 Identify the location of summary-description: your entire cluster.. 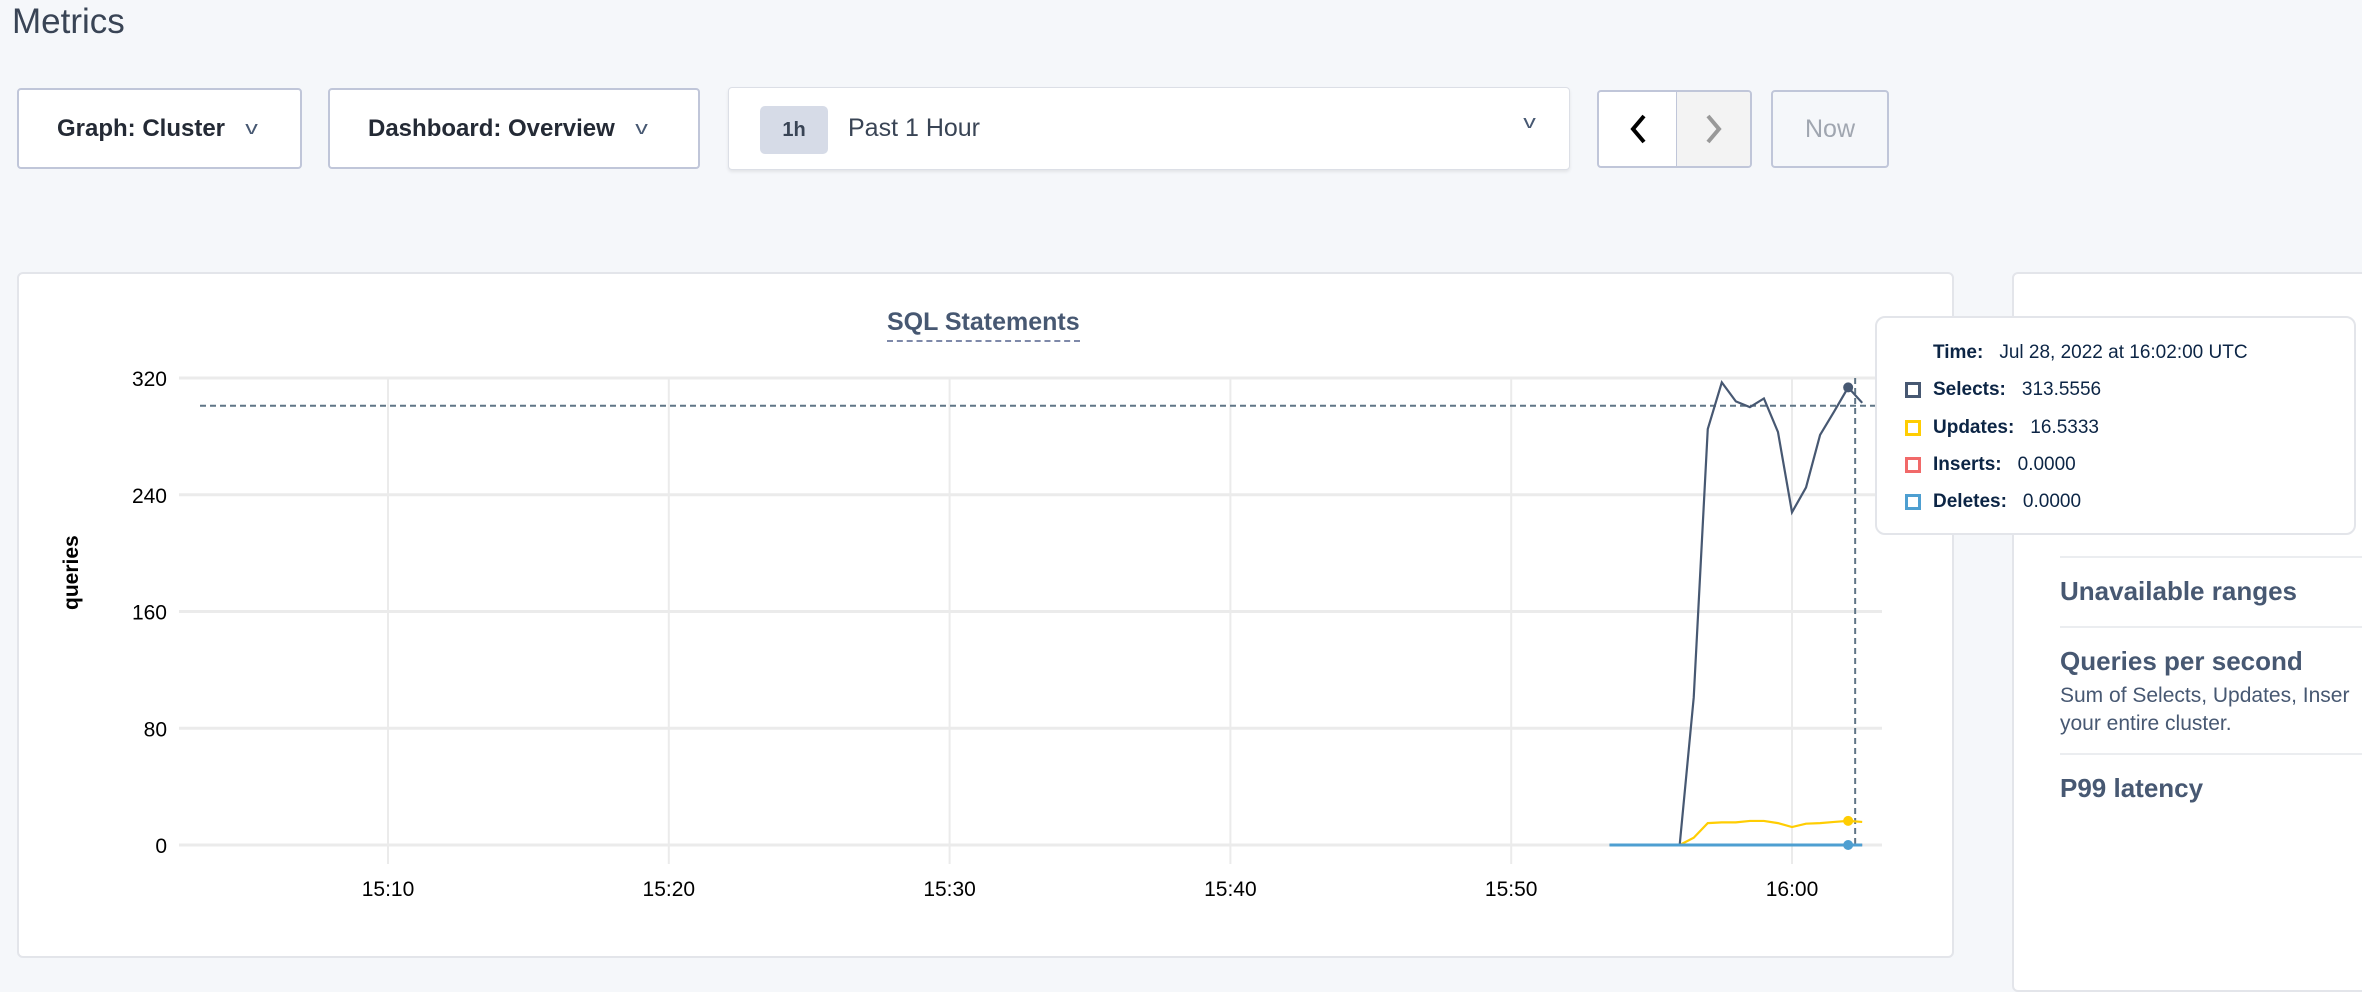
(2146, 723).